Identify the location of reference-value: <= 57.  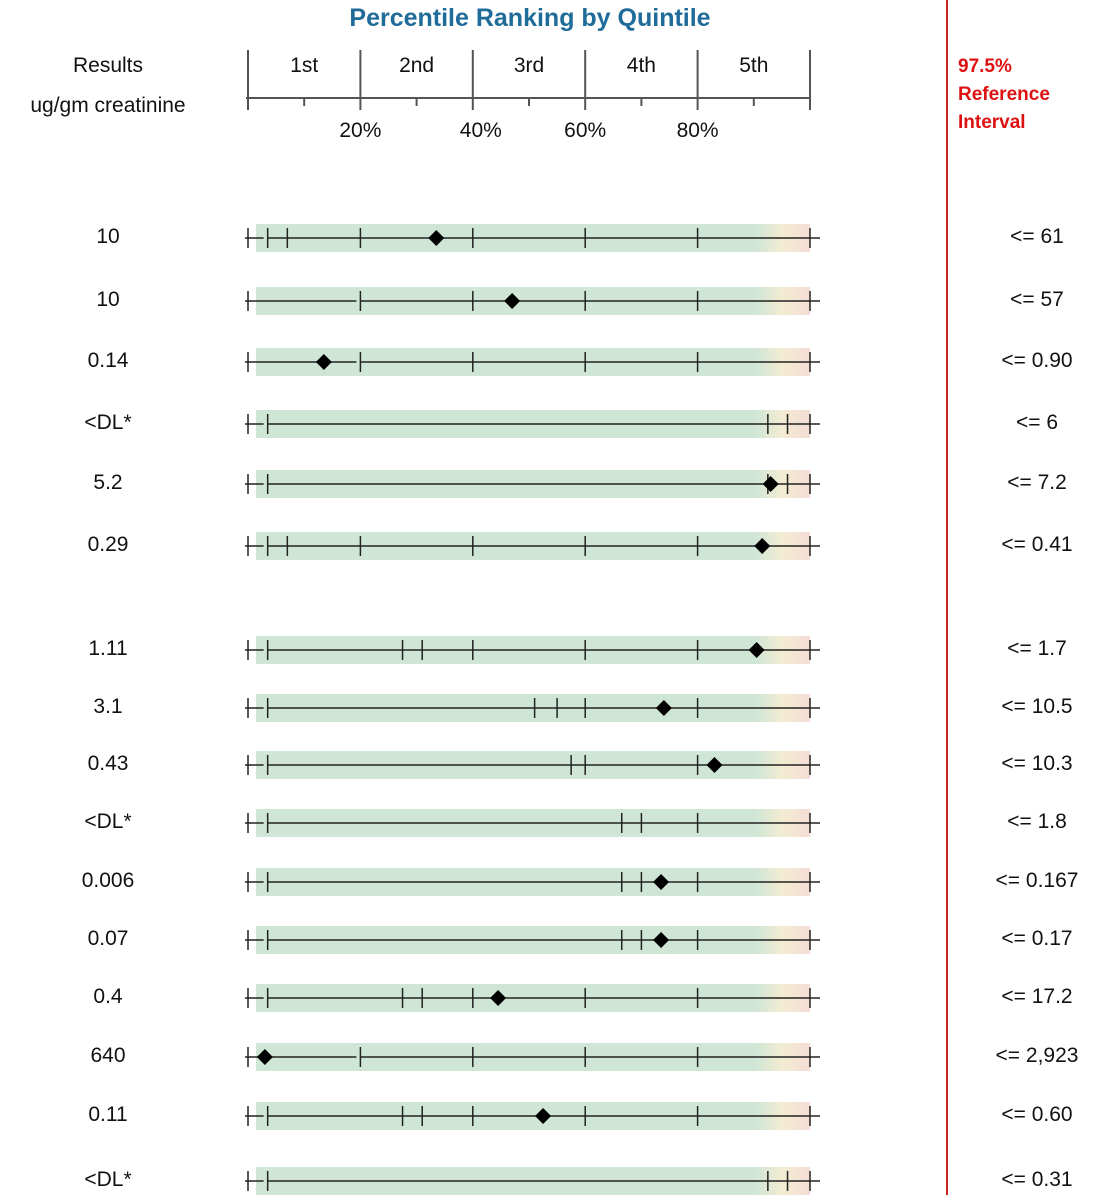
(1037, 299).